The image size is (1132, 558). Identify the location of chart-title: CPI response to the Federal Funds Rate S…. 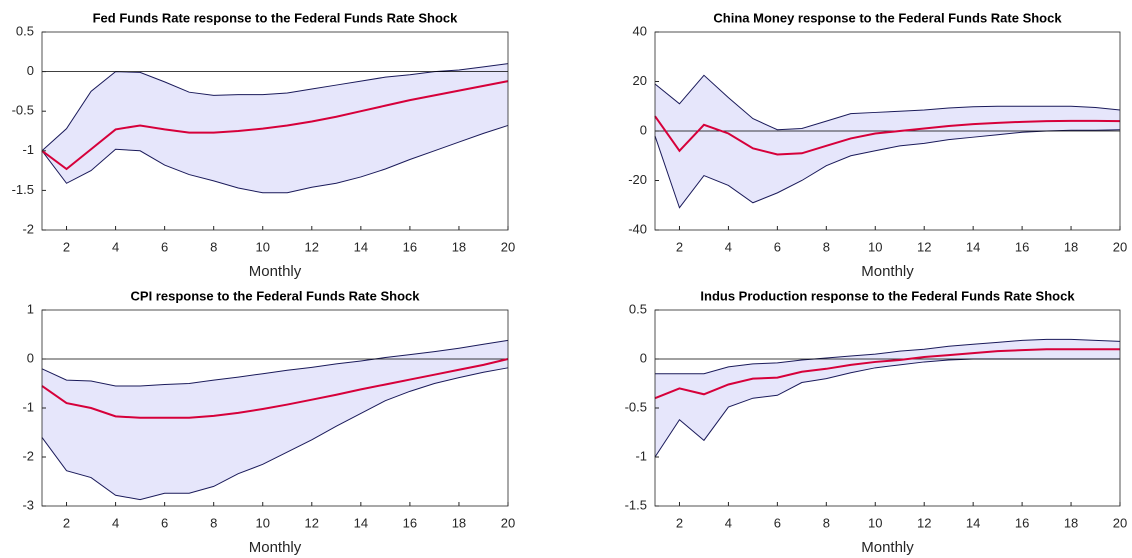
(276, 295).